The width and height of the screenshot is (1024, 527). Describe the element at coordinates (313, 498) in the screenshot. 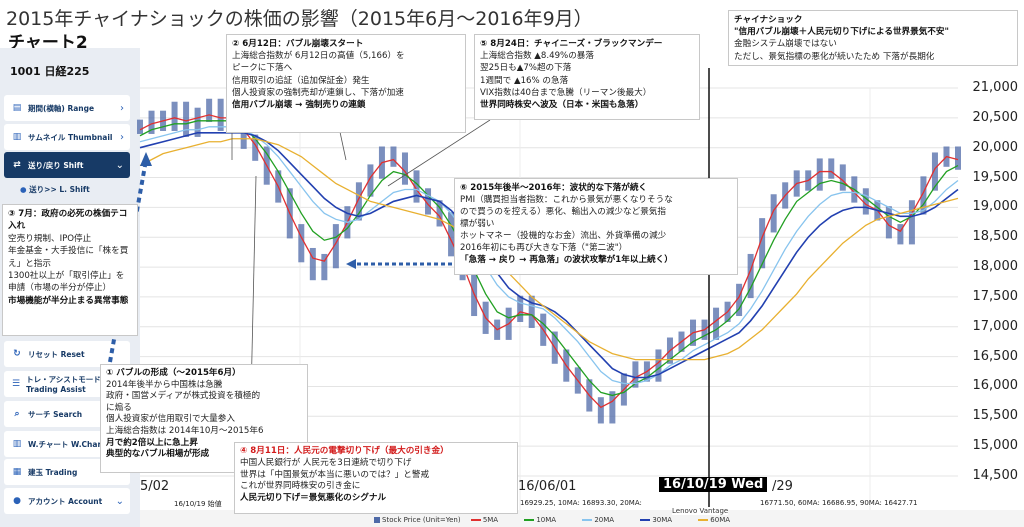

I see `note-line: 人民元切り下げ＝景気悪化のシグナル` at that location.